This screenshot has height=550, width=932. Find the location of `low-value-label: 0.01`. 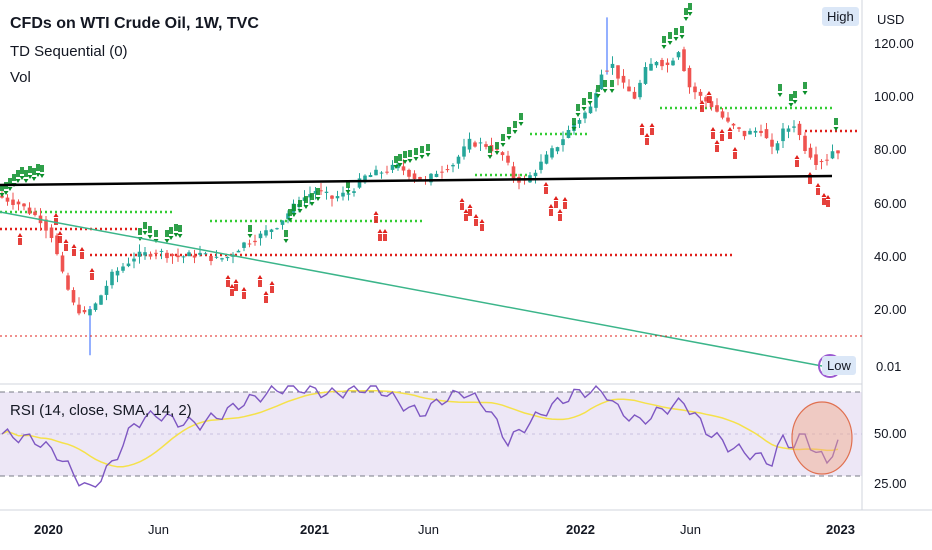

low-value-label: 0.01 is located at coordinates (889, 366).